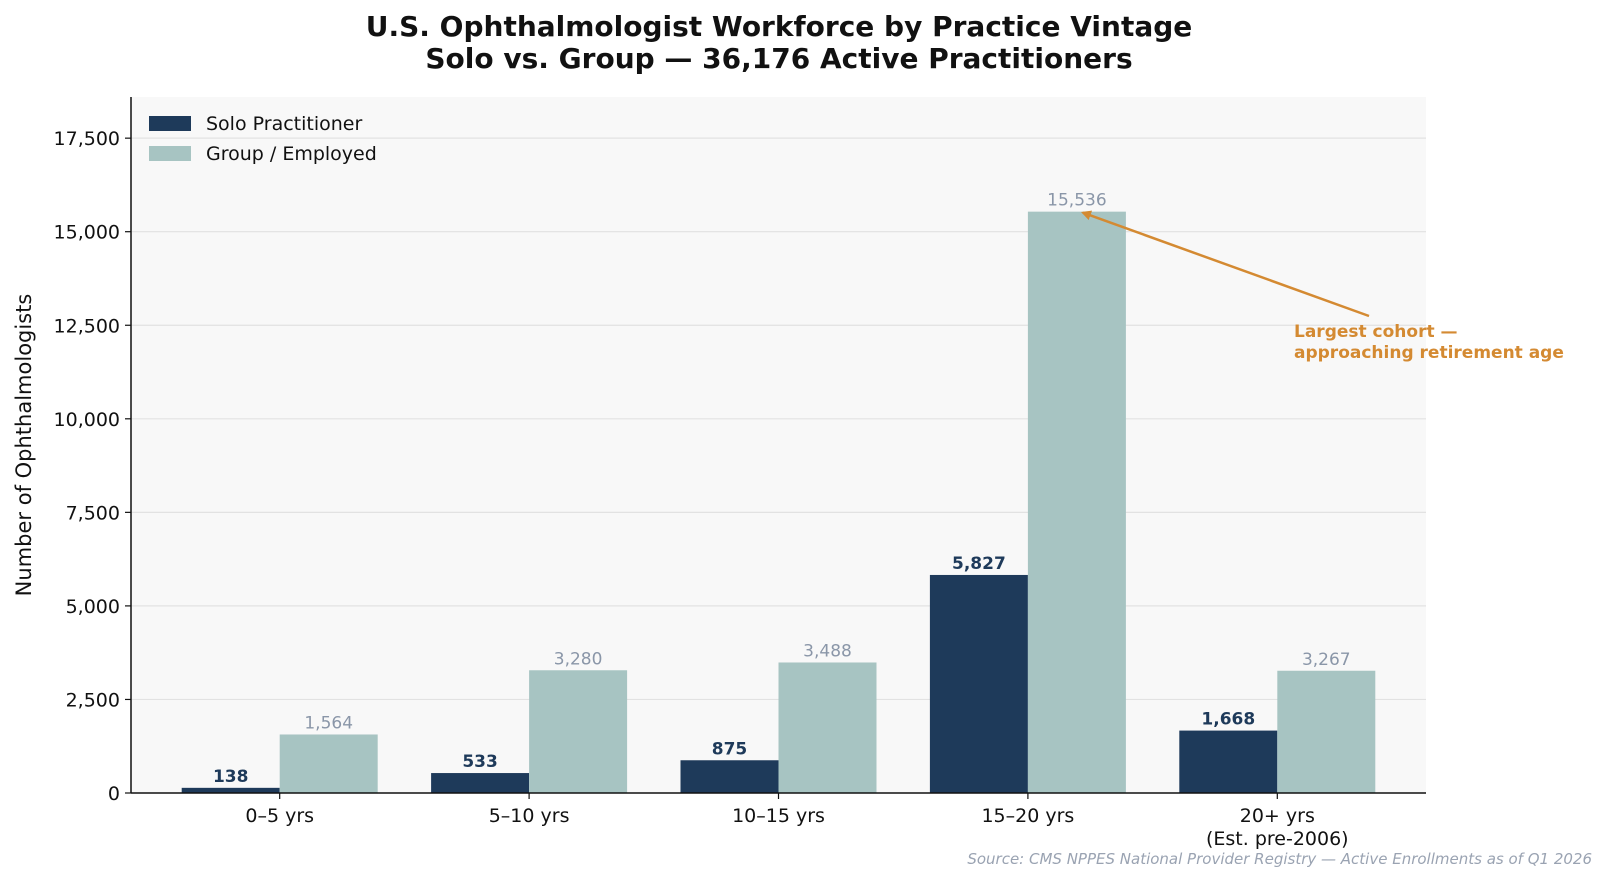 Image resolution: width=1600 pixels, height=878 pixels. I want to click on bar-label-group: 3,280, so click(578, 659).